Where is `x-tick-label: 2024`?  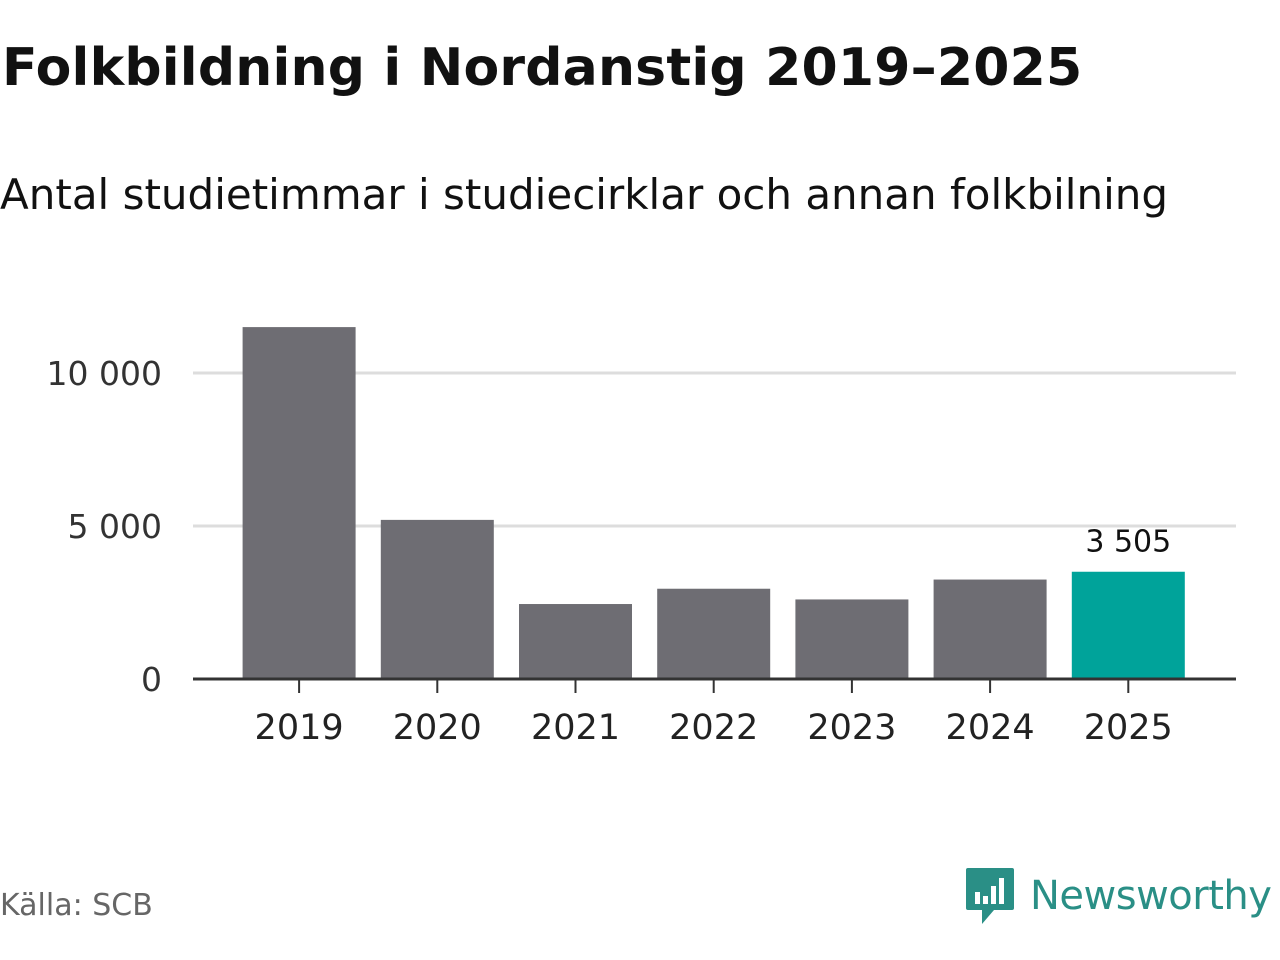
x-tick-label: 2024 is located at coordinates (990, 728).